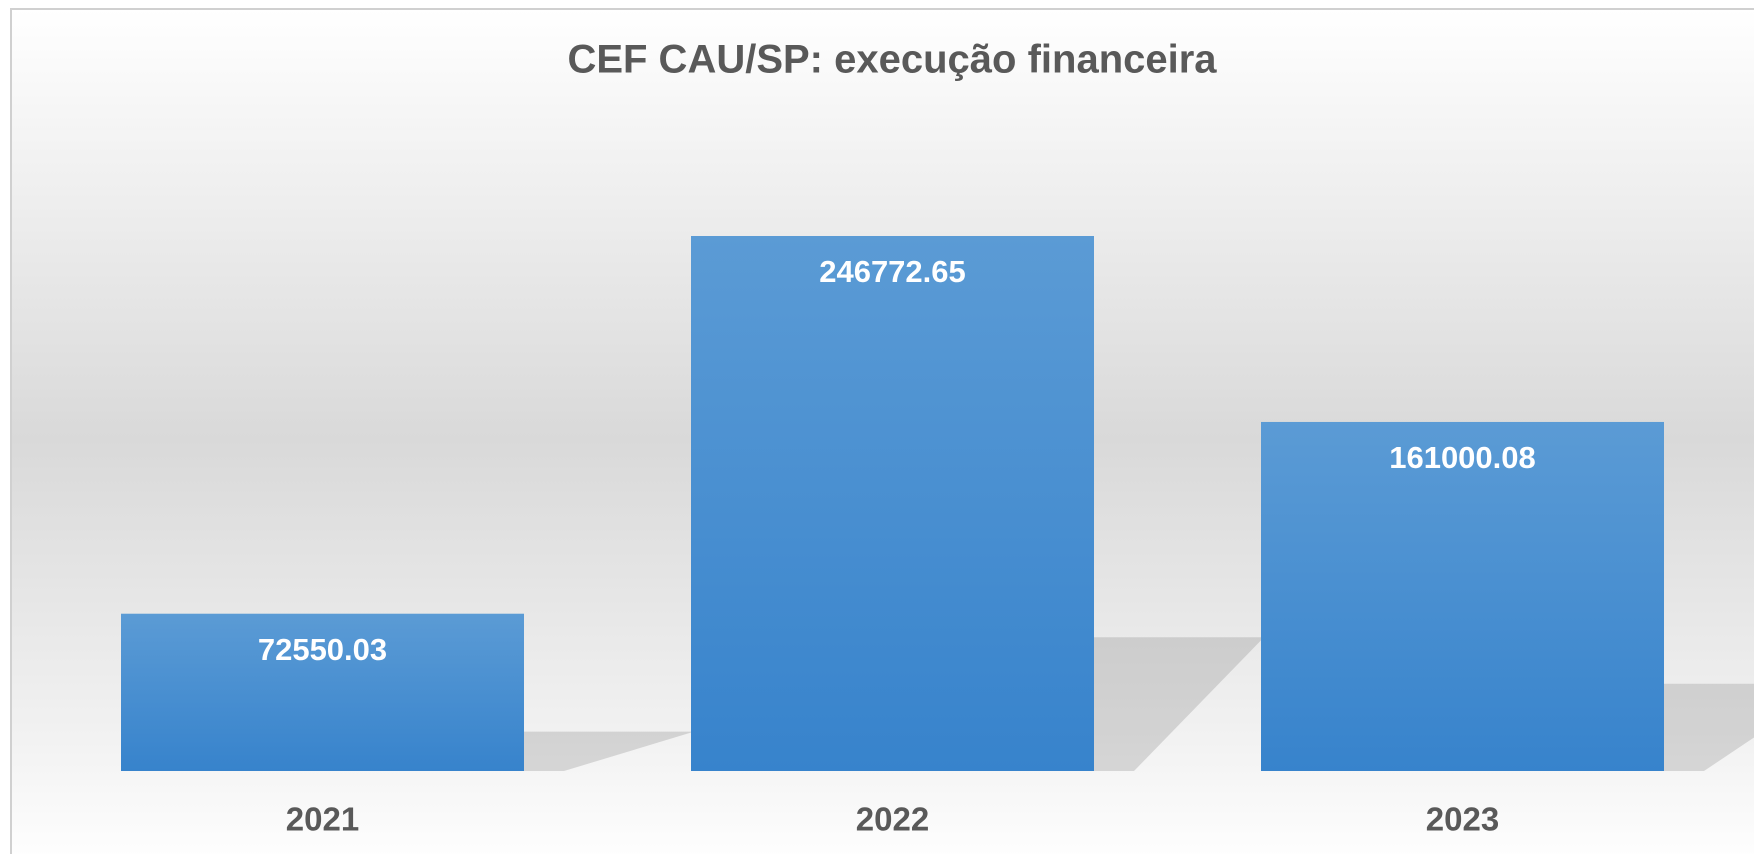 This screenshot has height=854, width=1754. Describe the element at coordinates (892, 271) in the screenshot. I see `data-label: 246772.65` at that location.